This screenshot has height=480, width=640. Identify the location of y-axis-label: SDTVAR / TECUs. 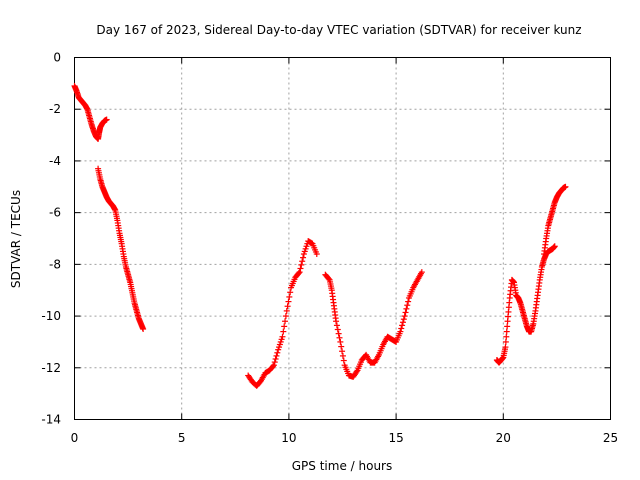
(16, 239).